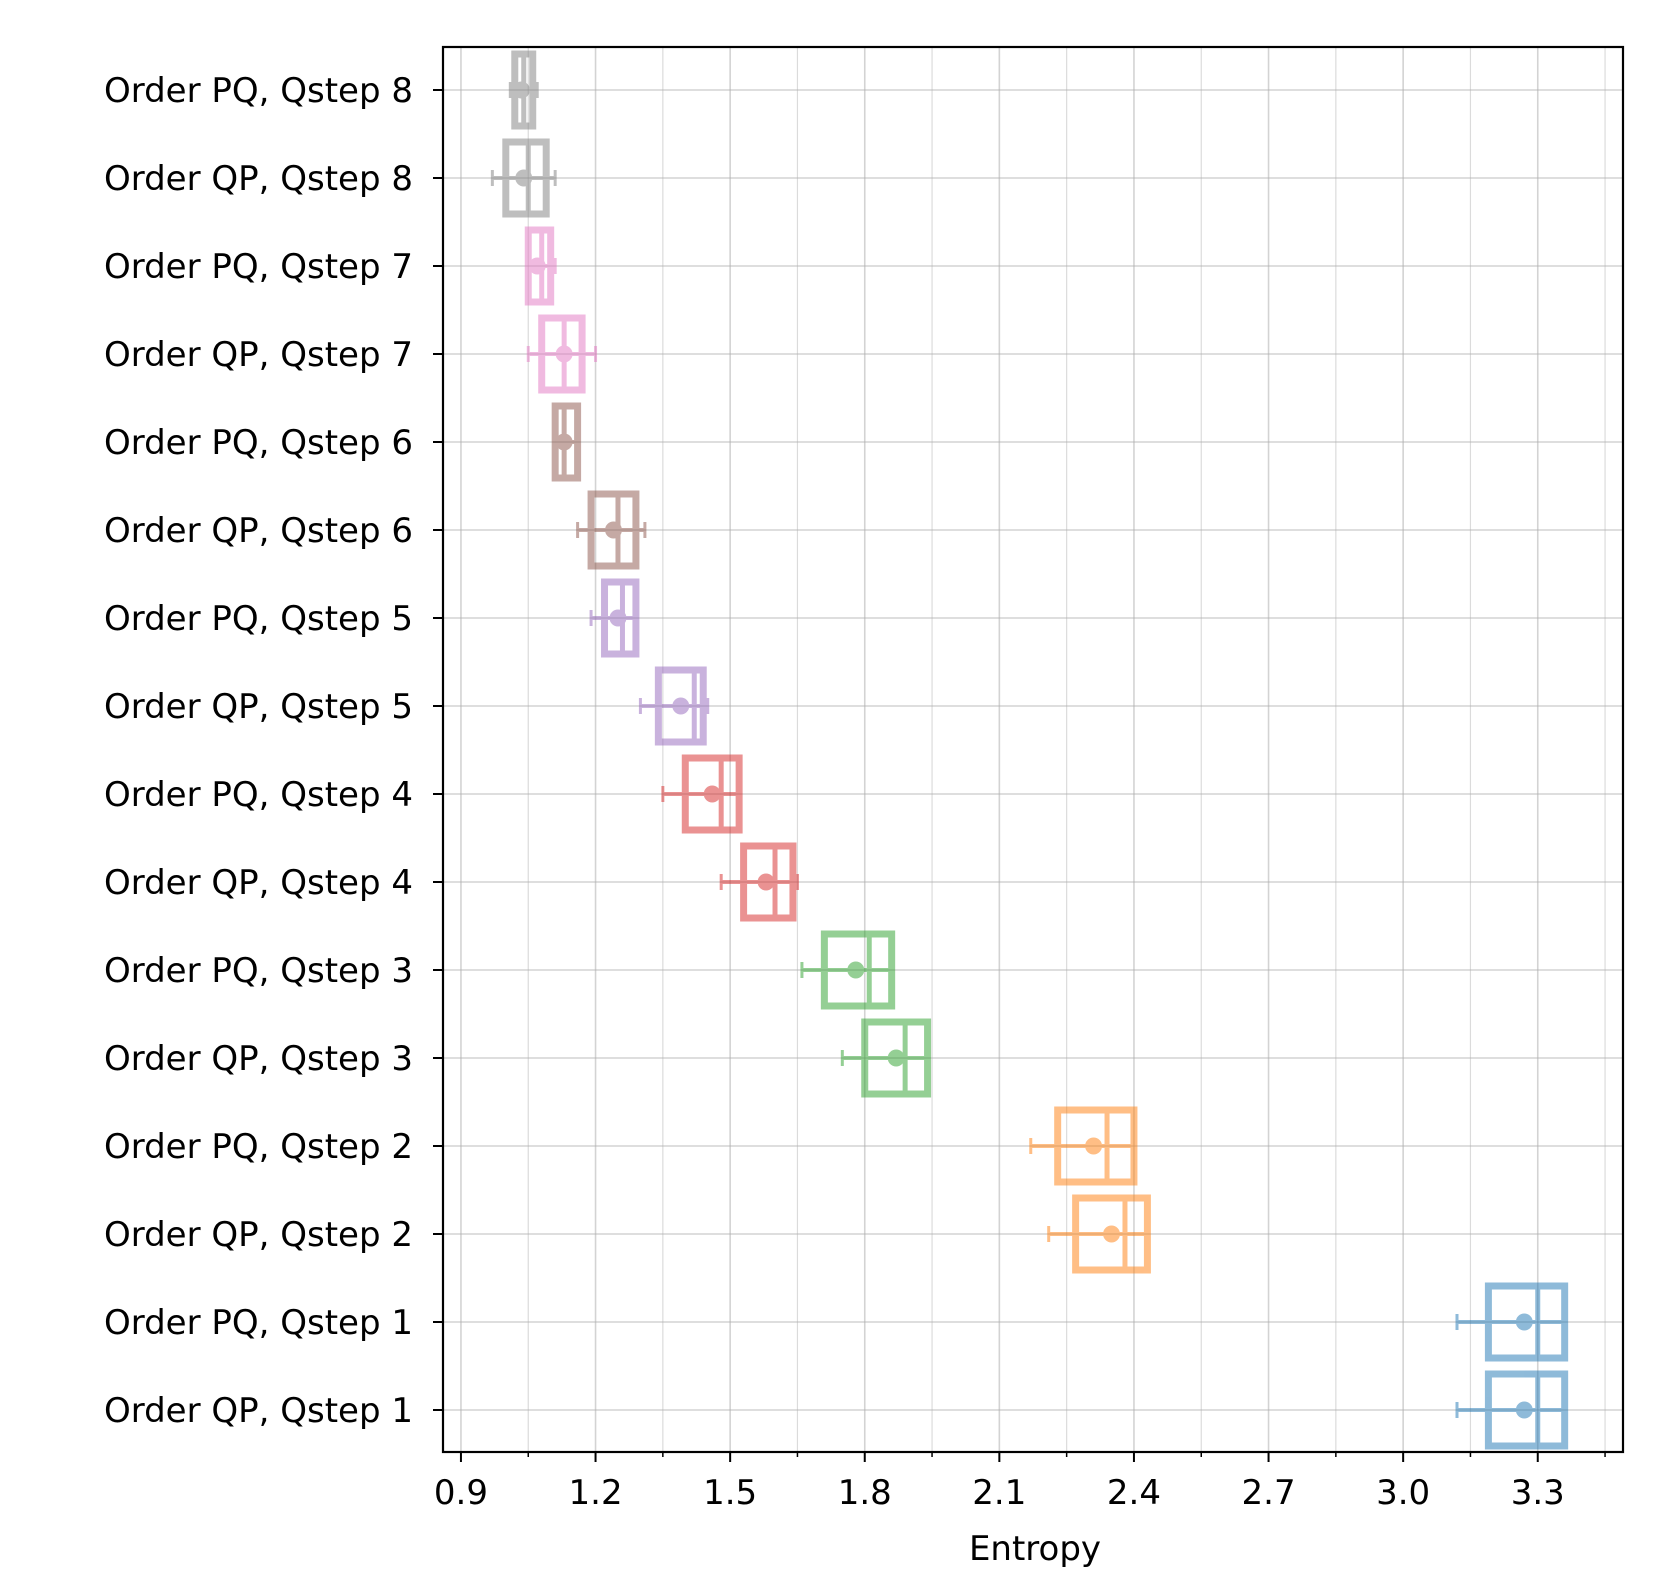 The image size is (1663, 1592). I want to click on y-tick-label: Order QP, Qstep 6, so click(258, 531).